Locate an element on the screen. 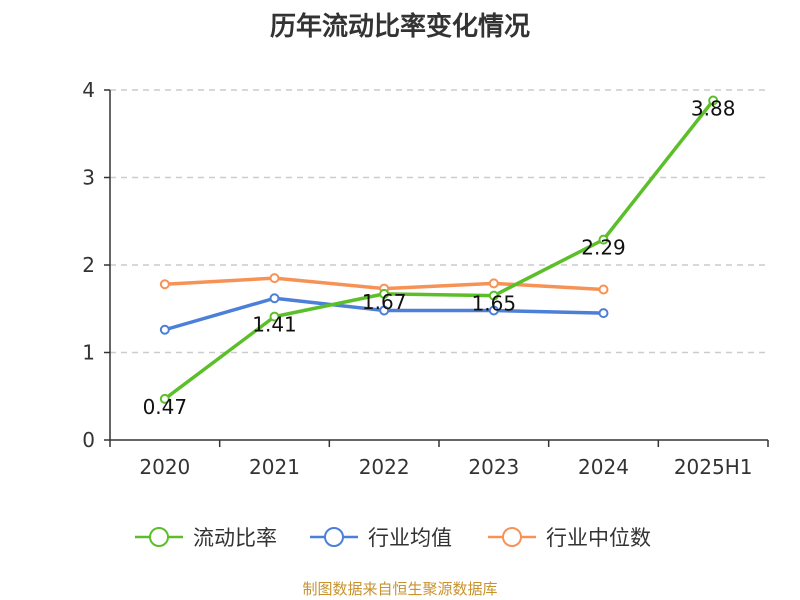 This screenshot has height=600, width=800. data-label: 1.41 is located at coordinates (274, 325).